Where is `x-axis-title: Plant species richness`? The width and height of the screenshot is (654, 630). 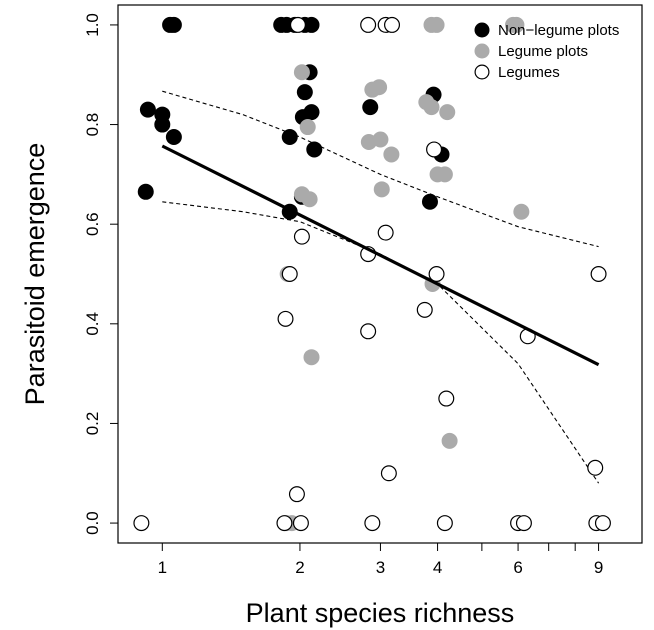
x-axis-title: Plant species richness is located at coordinates (380, 613).